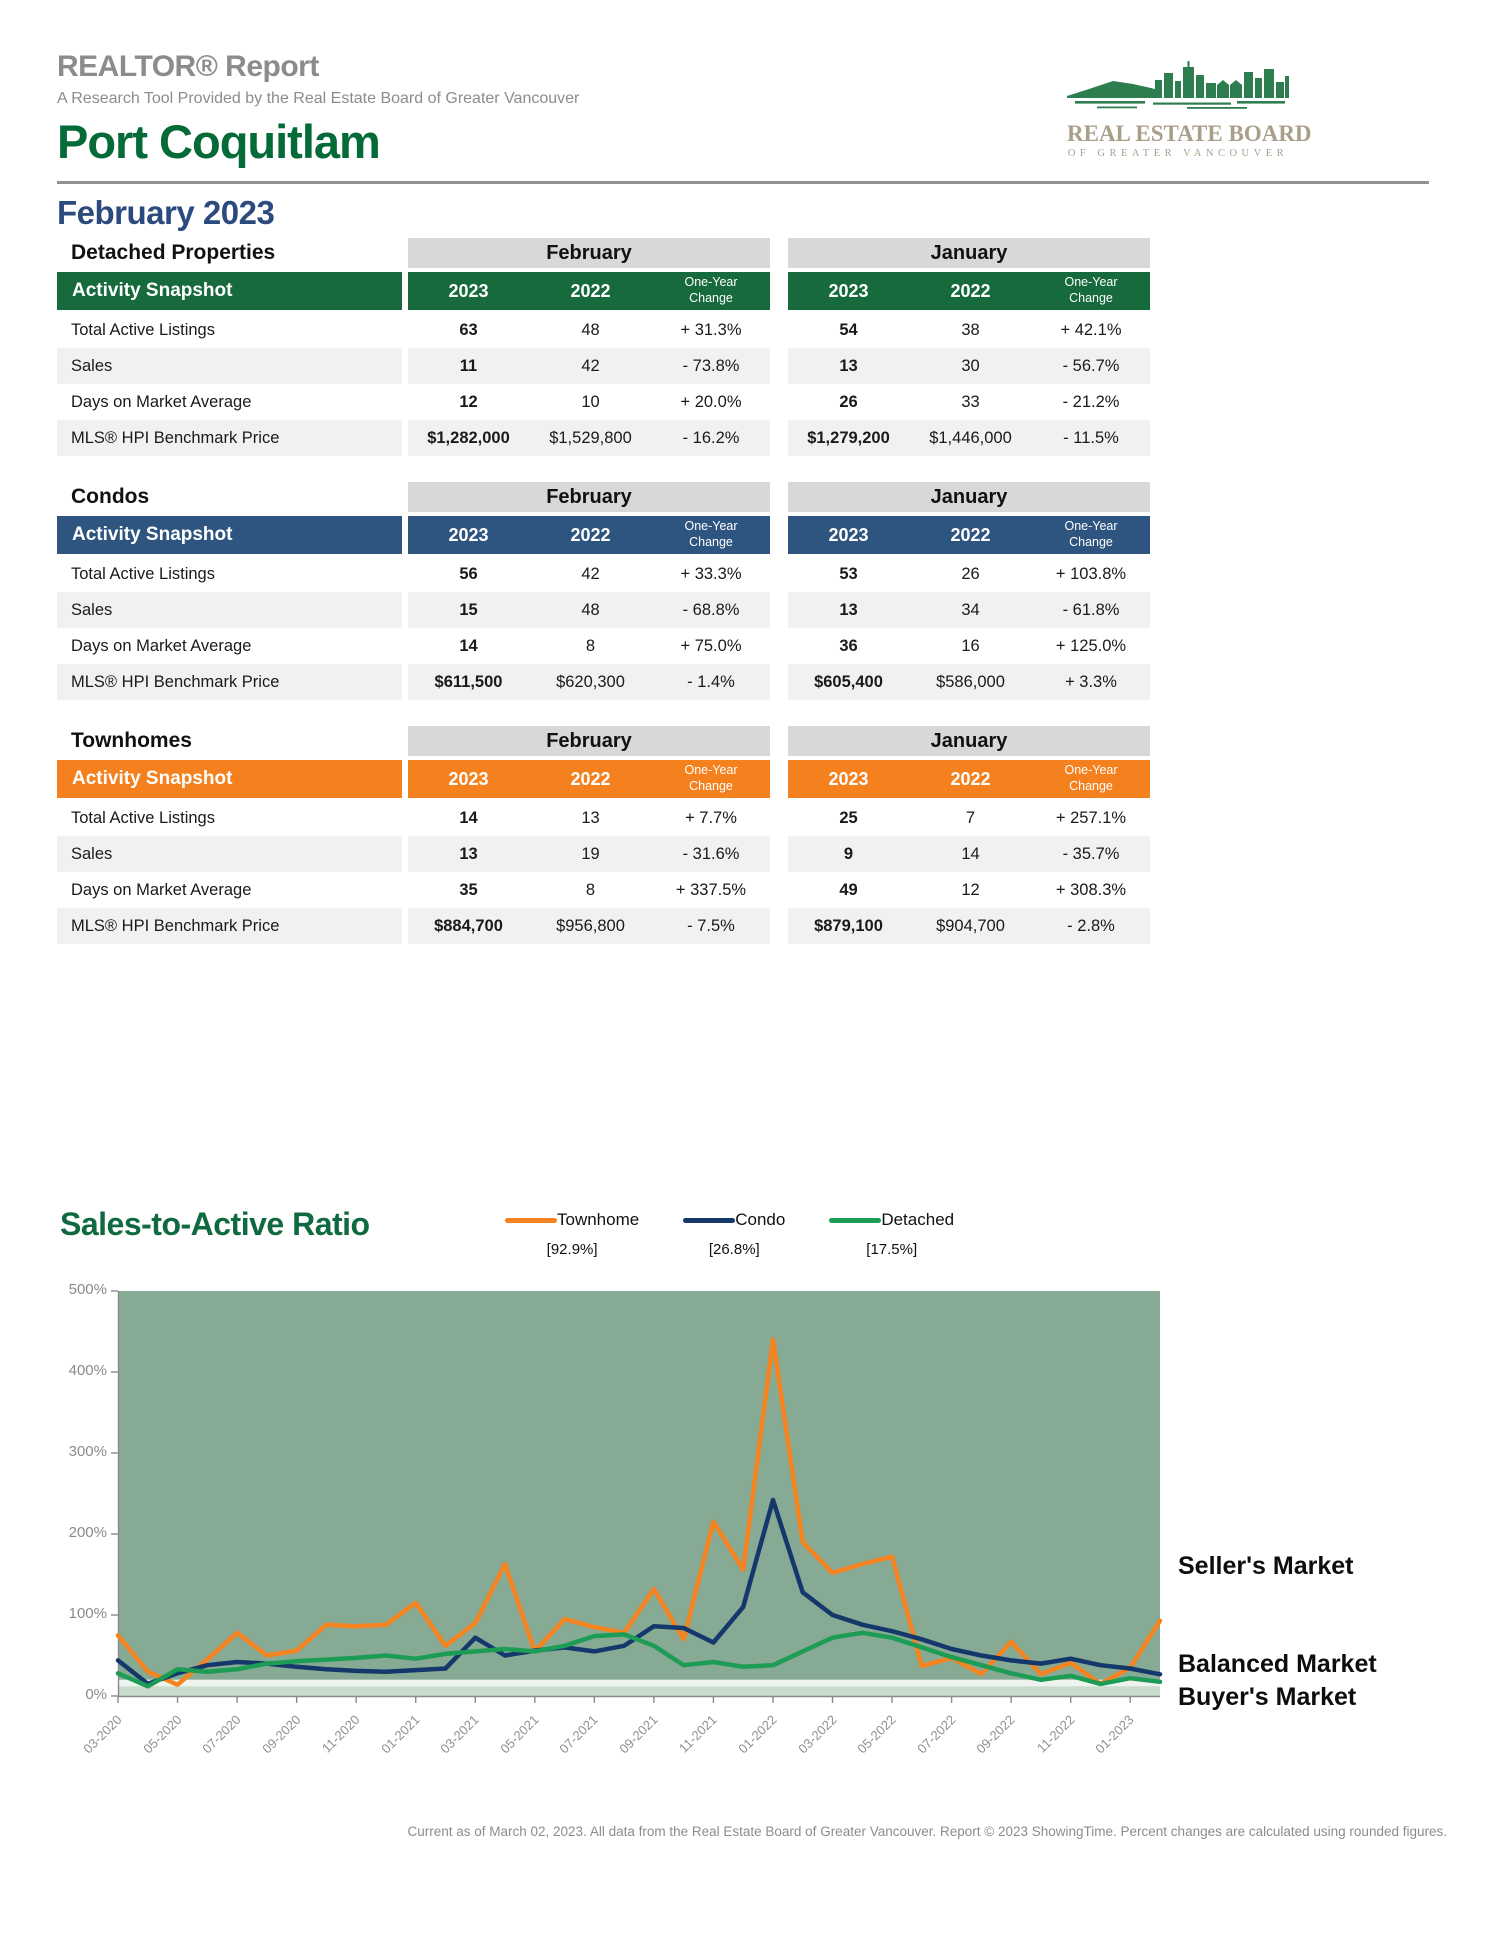 The image size is (1486, 1949). What do you see at coordinates (848, 854) in the screenshot?
I see `value-cell: 9` at bounding box center [848, 854].